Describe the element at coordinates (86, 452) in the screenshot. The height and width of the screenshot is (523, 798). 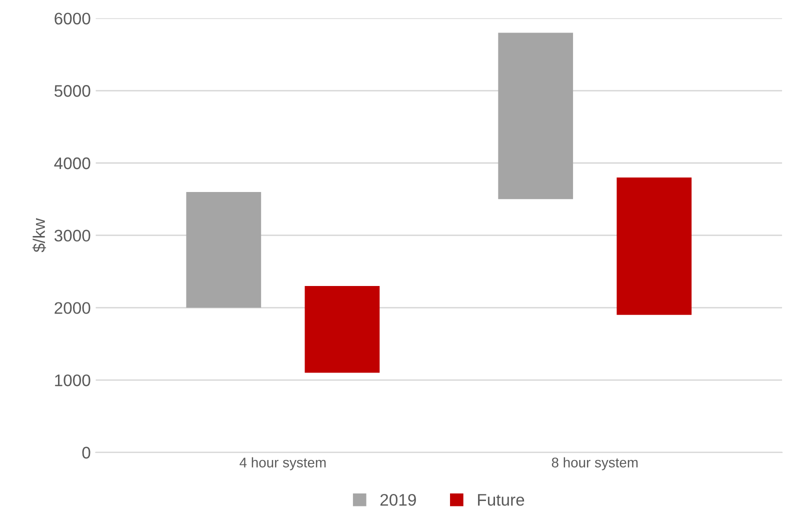
I see `y-tick-label: 0` at that location.